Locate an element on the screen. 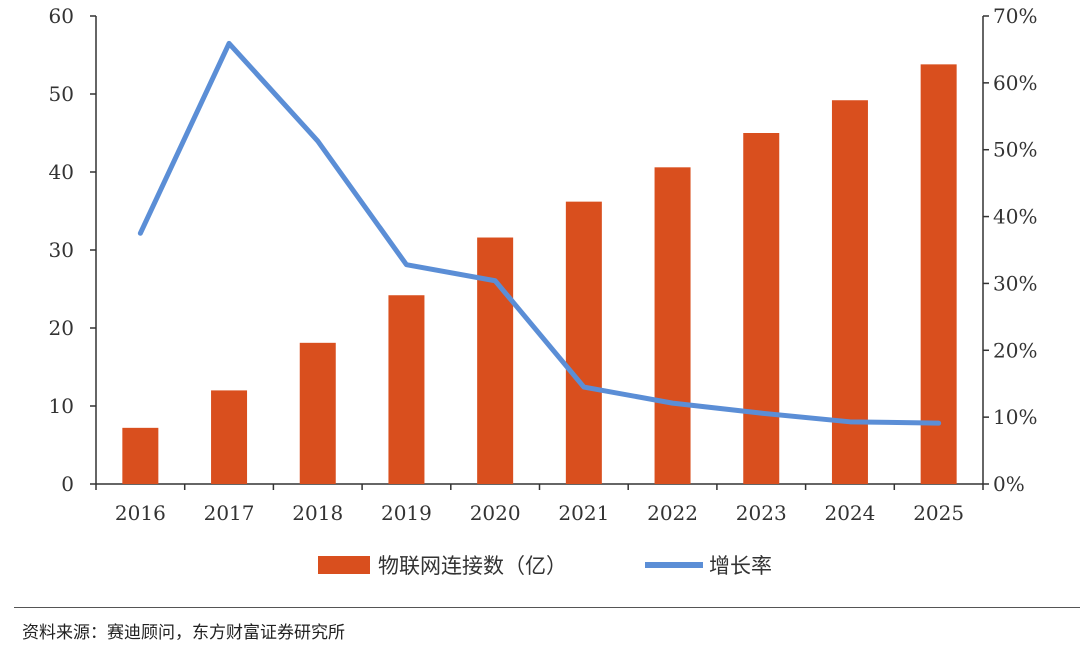 The image size is (1080, 650). right-tick-label: 30% is located at coordinates (1015, 283).